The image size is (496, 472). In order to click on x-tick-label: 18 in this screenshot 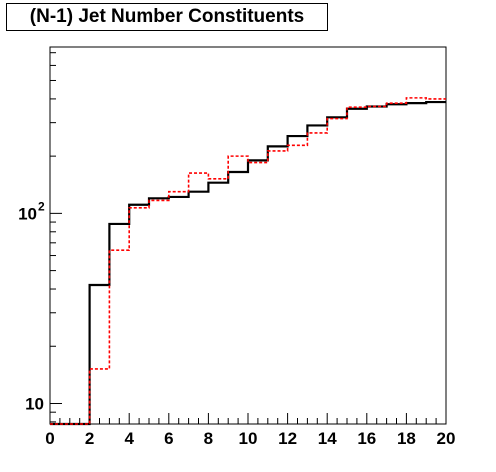, I will do `click(406, 438)`.